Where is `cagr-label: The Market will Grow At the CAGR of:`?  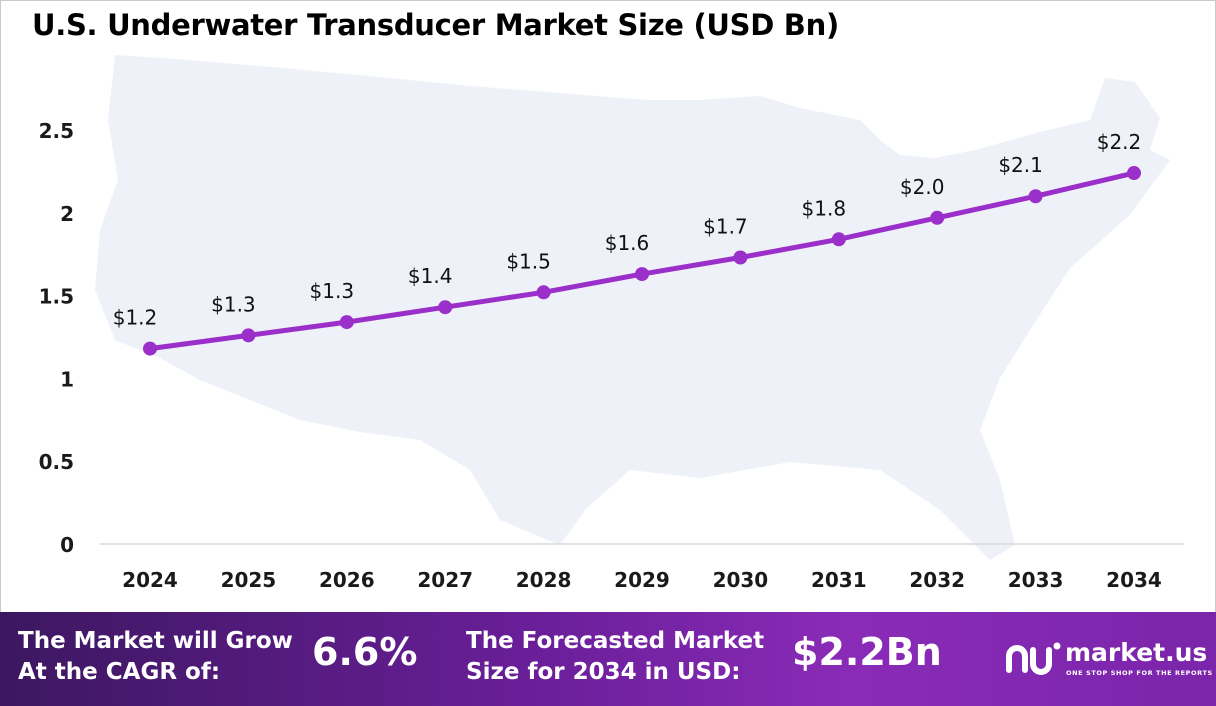 cagr-label: The Market will Grow At the CAGR of: is located at coordinates (155, 657).